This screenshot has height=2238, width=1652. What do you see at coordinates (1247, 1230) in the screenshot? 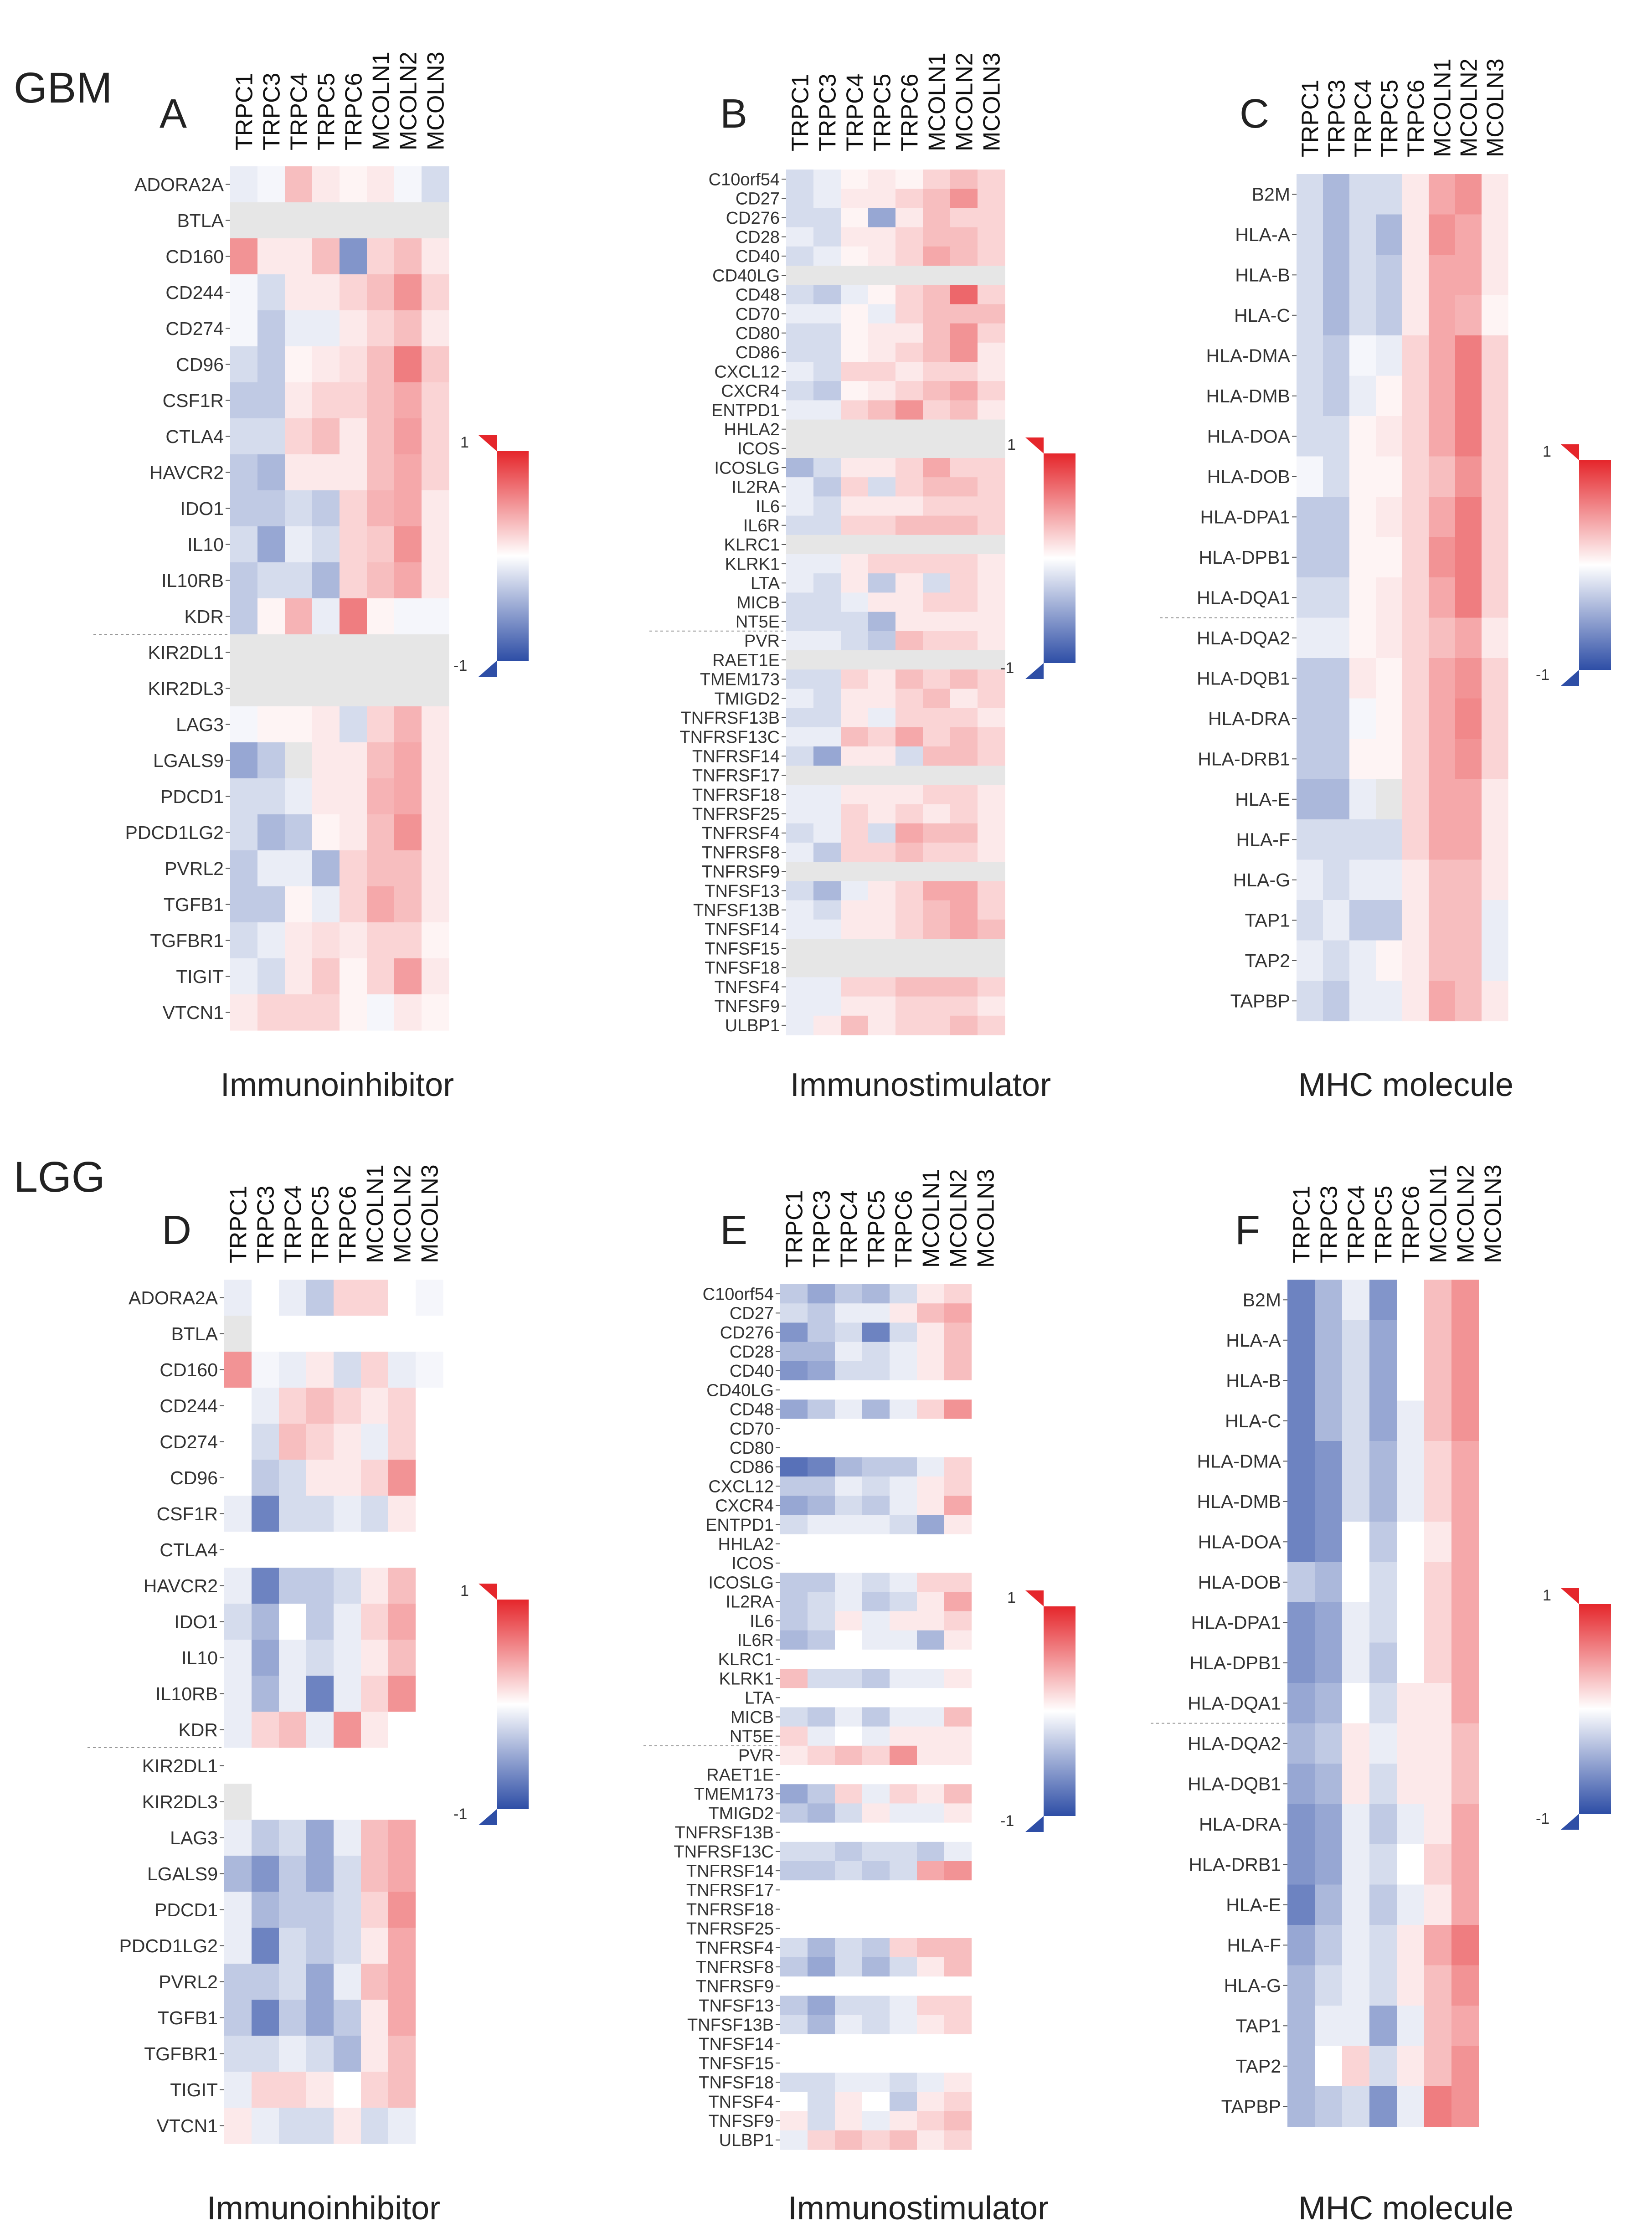
I see `panel-letter: F` at bounding box center [1247, 1230].